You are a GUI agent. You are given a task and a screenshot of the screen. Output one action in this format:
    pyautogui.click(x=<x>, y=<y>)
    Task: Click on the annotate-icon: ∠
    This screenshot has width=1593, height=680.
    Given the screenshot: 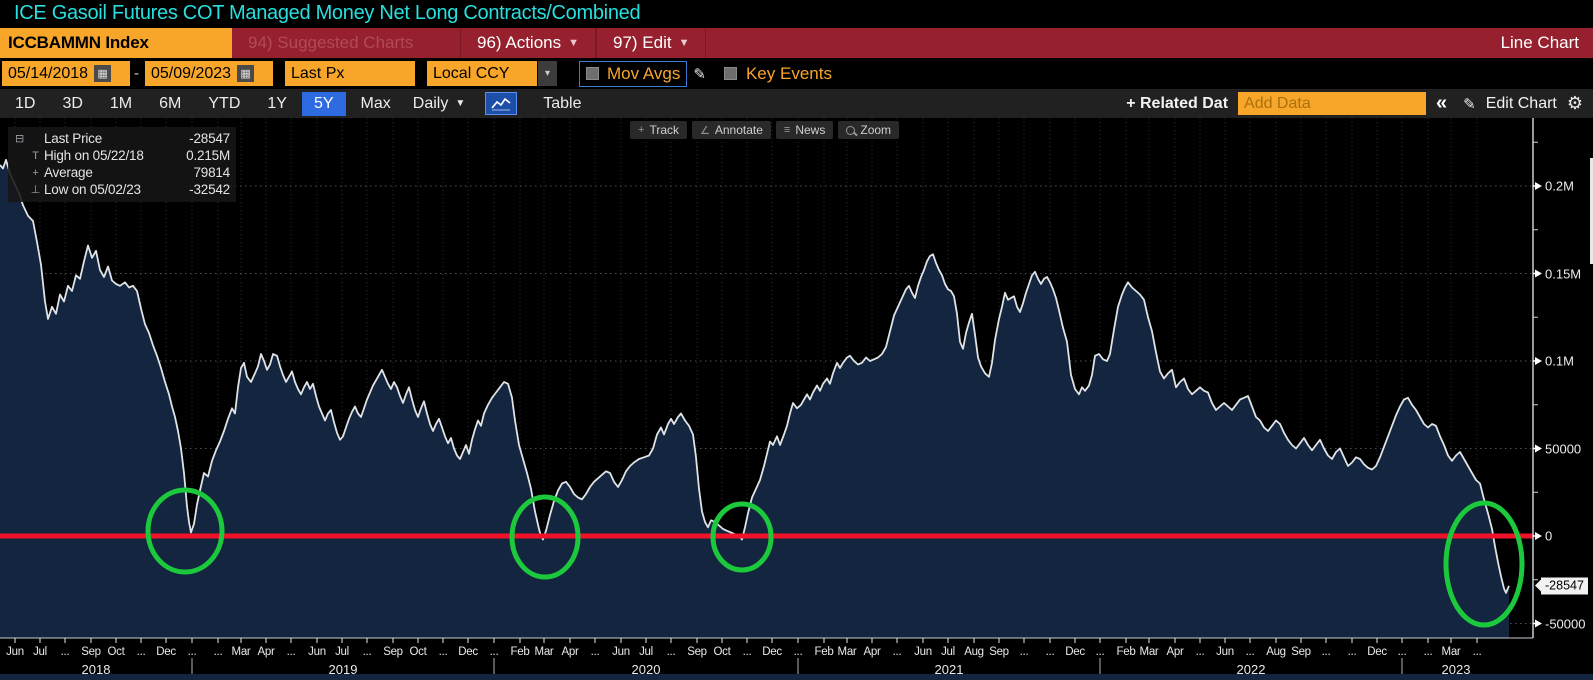 What is the action you would take?
    pyautogui.click(x=705, y=130)
    